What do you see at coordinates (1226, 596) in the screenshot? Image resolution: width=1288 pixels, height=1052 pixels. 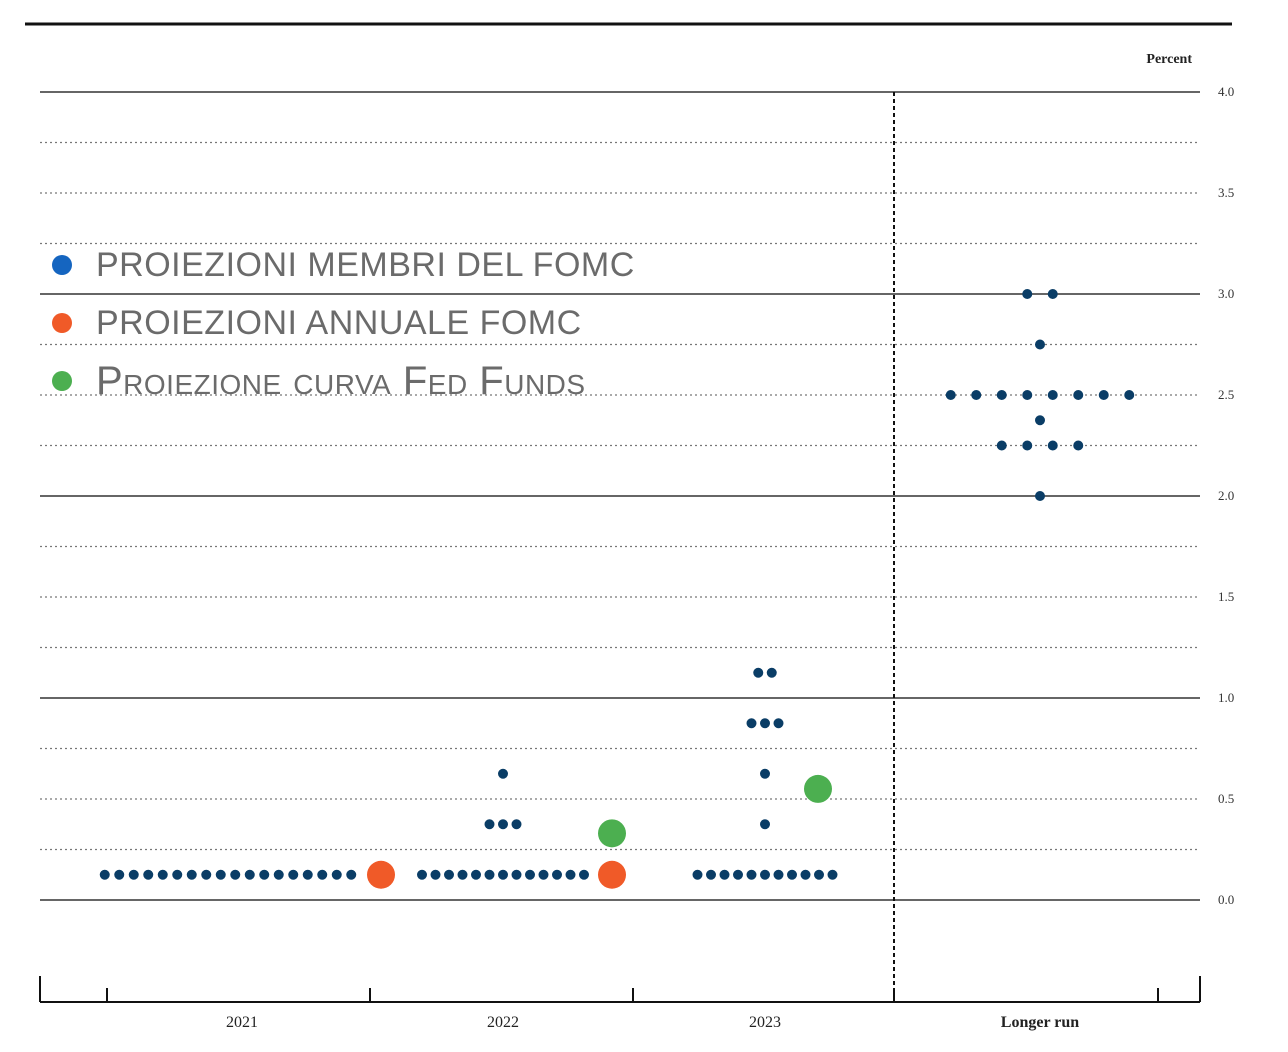 I see `y-tick-label: 1.5` at bounding box center [1226, 596].